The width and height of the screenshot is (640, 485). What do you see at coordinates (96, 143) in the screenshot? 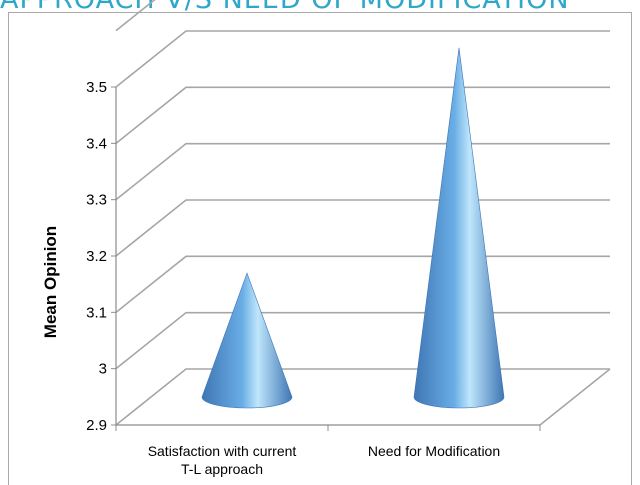
I see `y-tick-label: 3.4` at bounding box center [96, 143].